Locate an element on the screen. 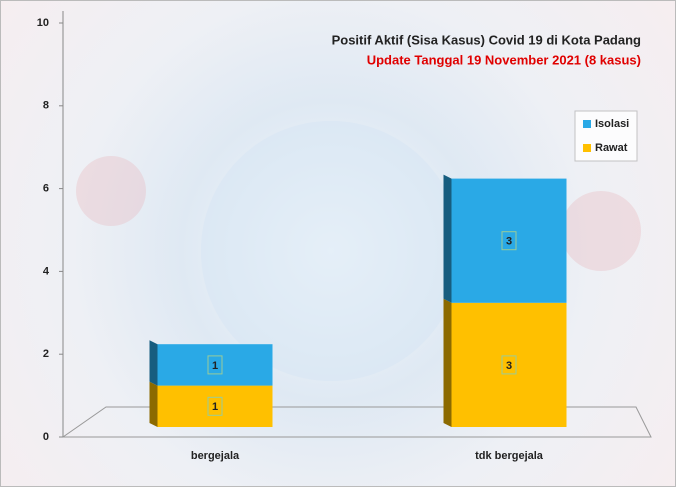 This screenshot has height=487, width=676. x-tick-label: tdk bergejala is located at coordinates (509, 456).